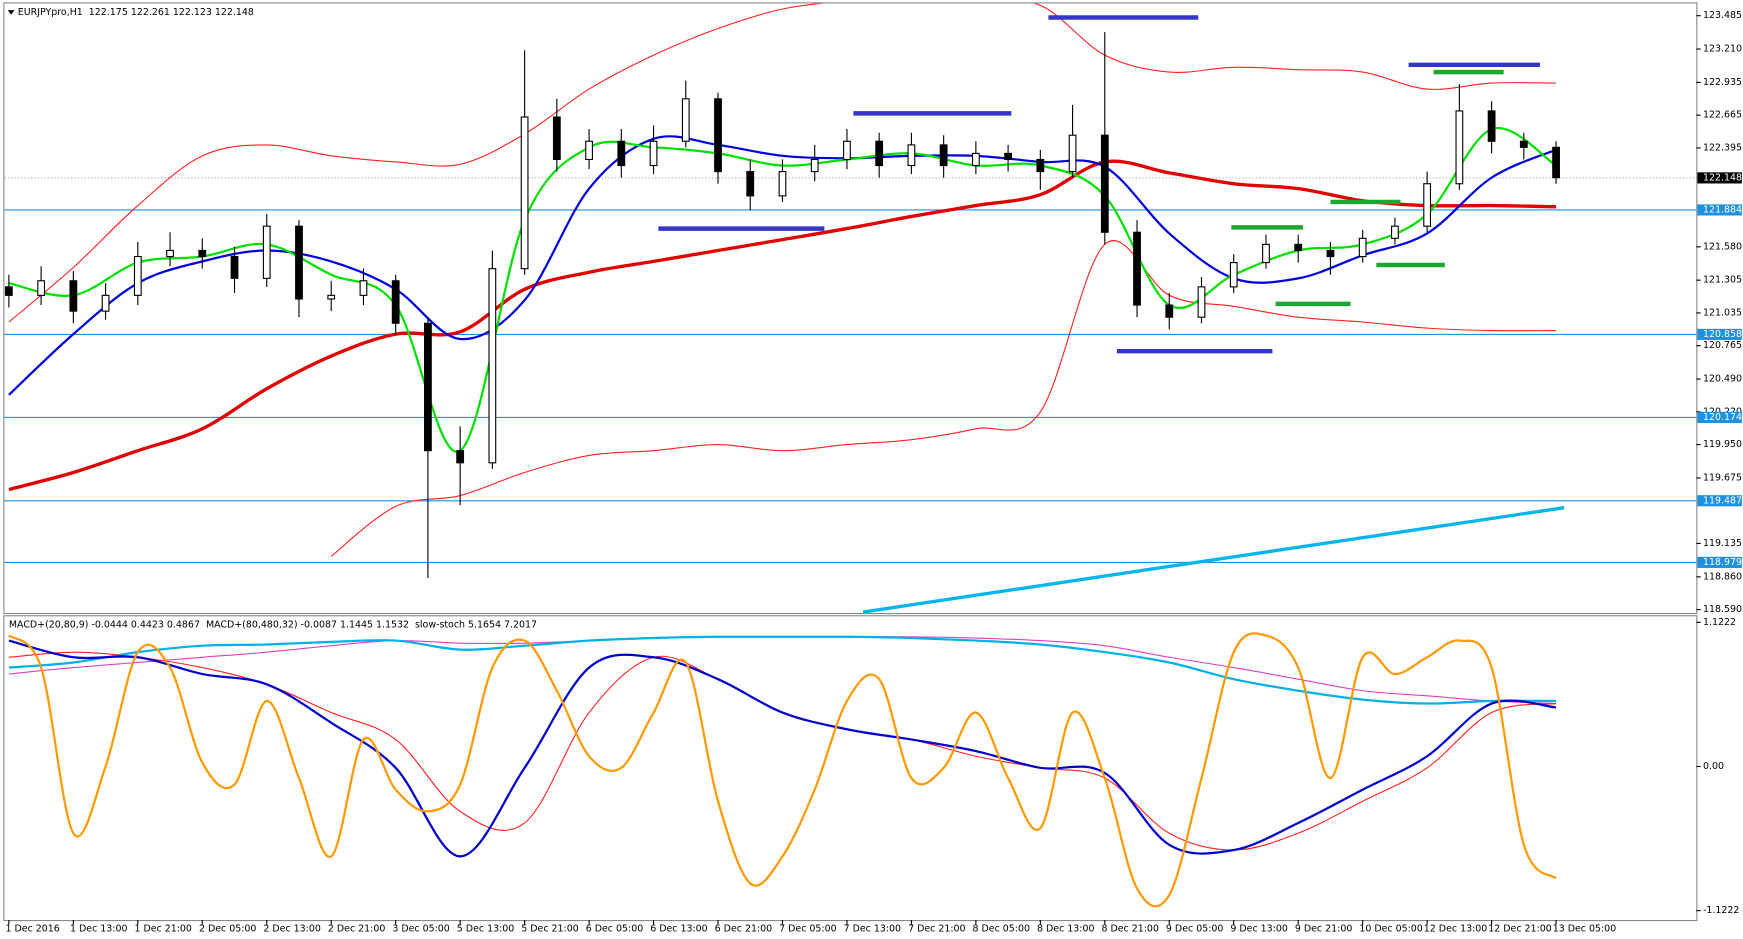 This screenshot has width=1743, height=939. What do you see at coordinates (549, 928) in the screenshot?
I see `x-tick-label: 5 Dec 21:00` at bounding box center [549, 928].